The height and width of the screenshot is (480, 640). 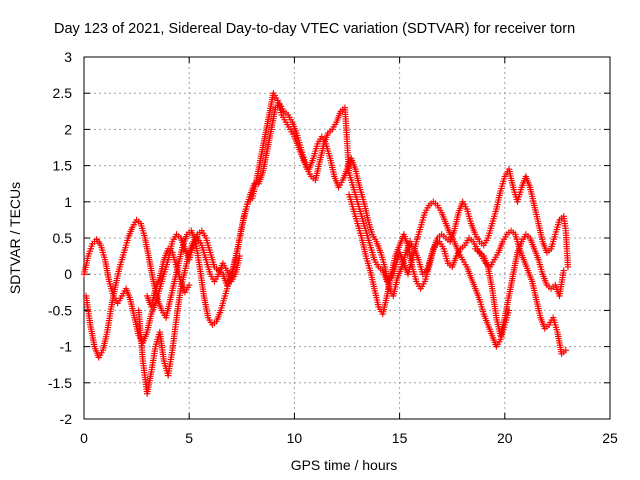 What do you see at coordinates (15, 238) in the screenshot?
I see `y-axis-label: SDTVAR / TECUs` at bounding box center [15, 238].